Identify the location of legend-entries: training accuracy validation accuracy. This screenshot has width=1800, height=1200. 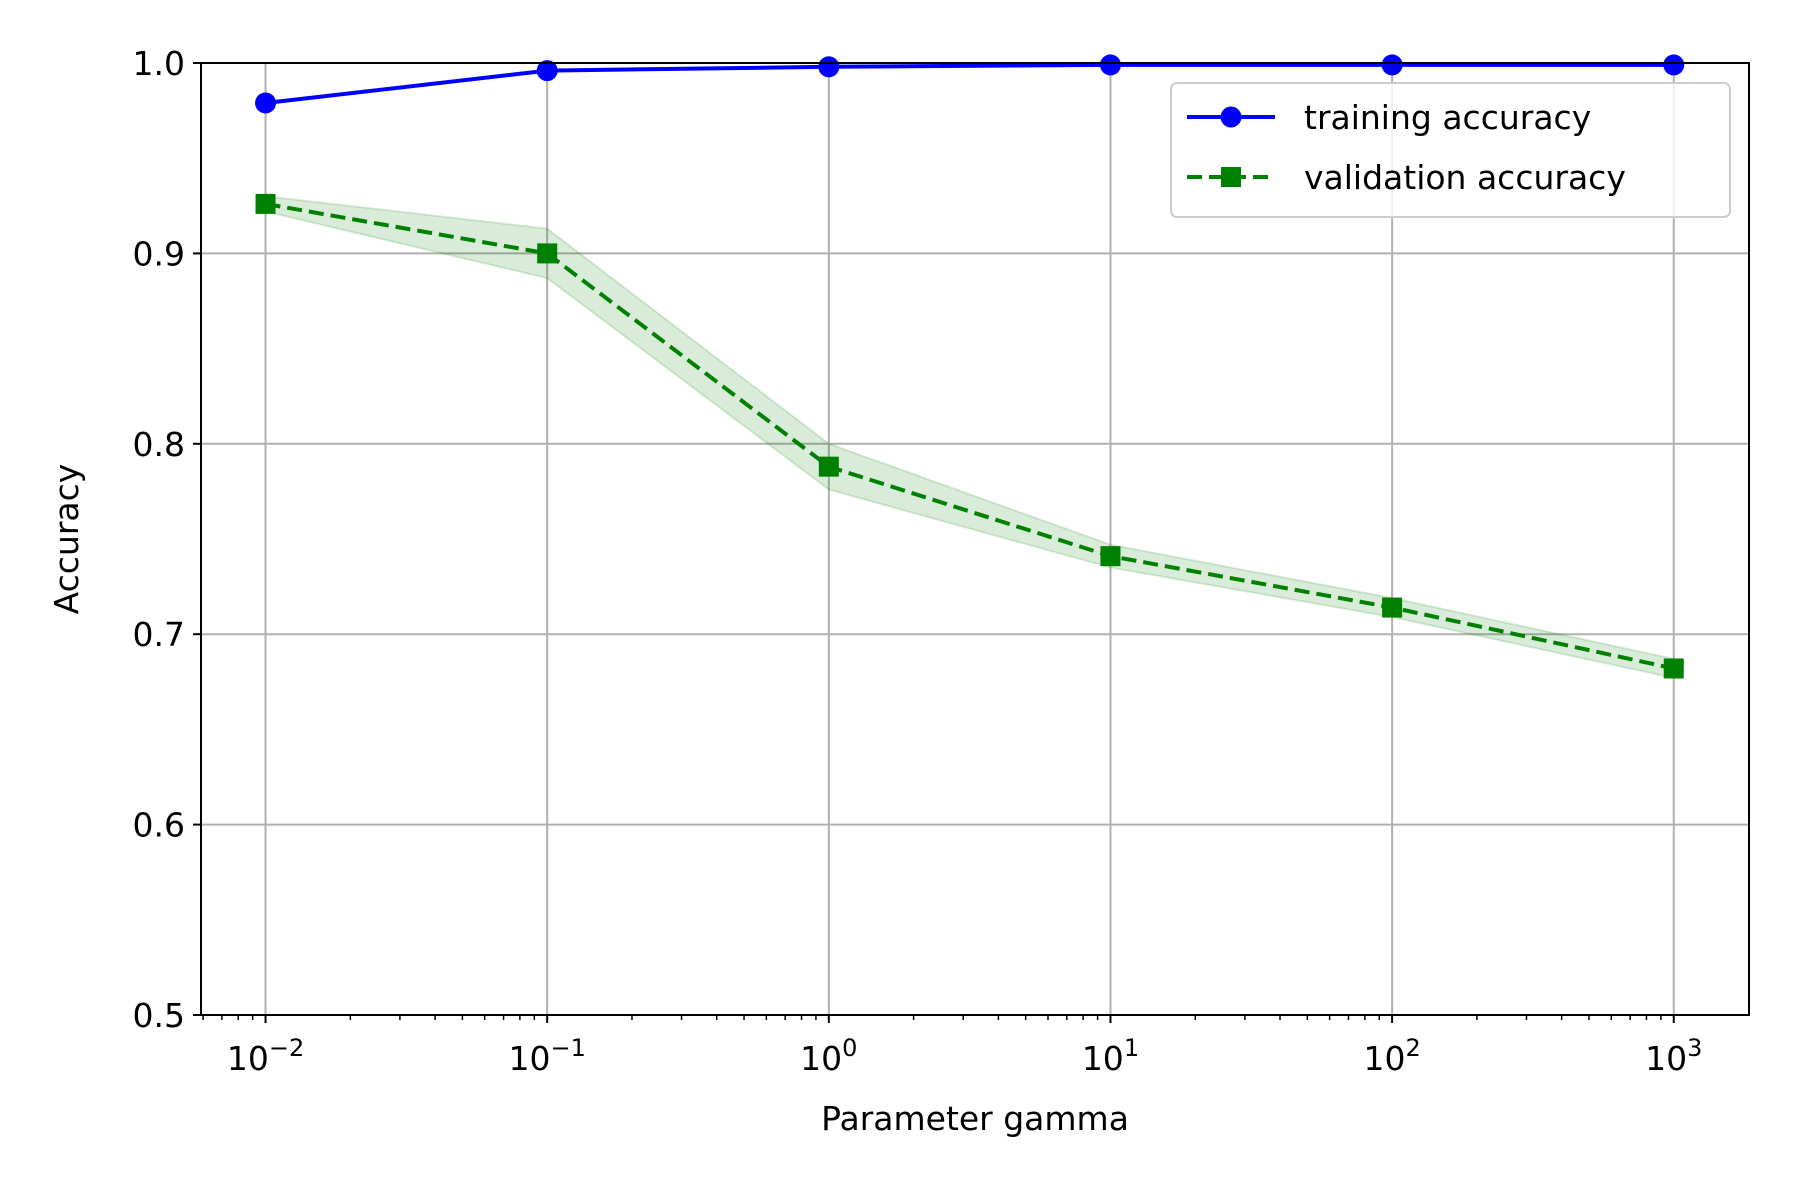
(1406, 147).